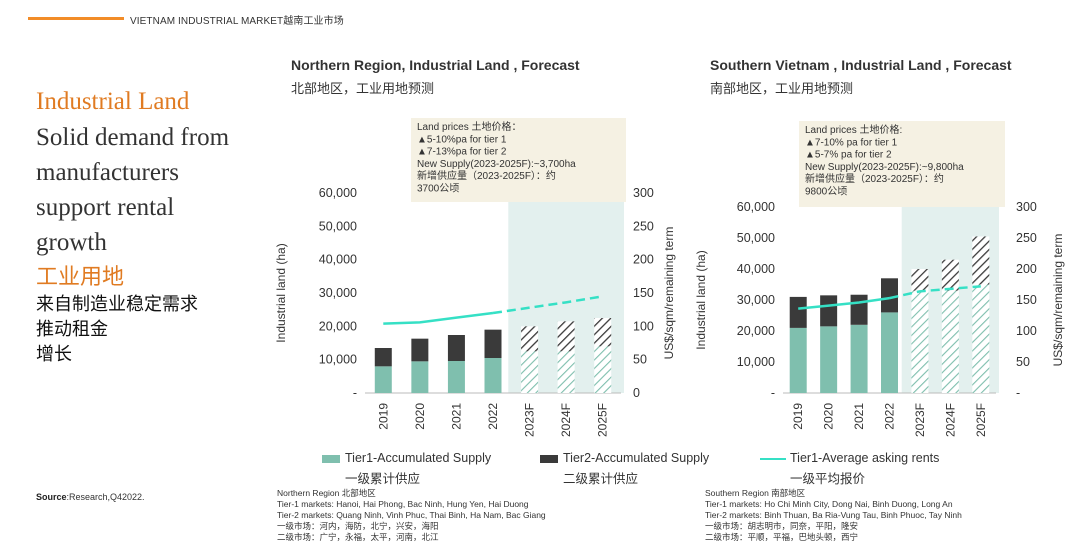  Describe the element at coordinates (383, 479) in the screenshot. I see `legend-label-tier1-zh: 一级累计供应` at that location.